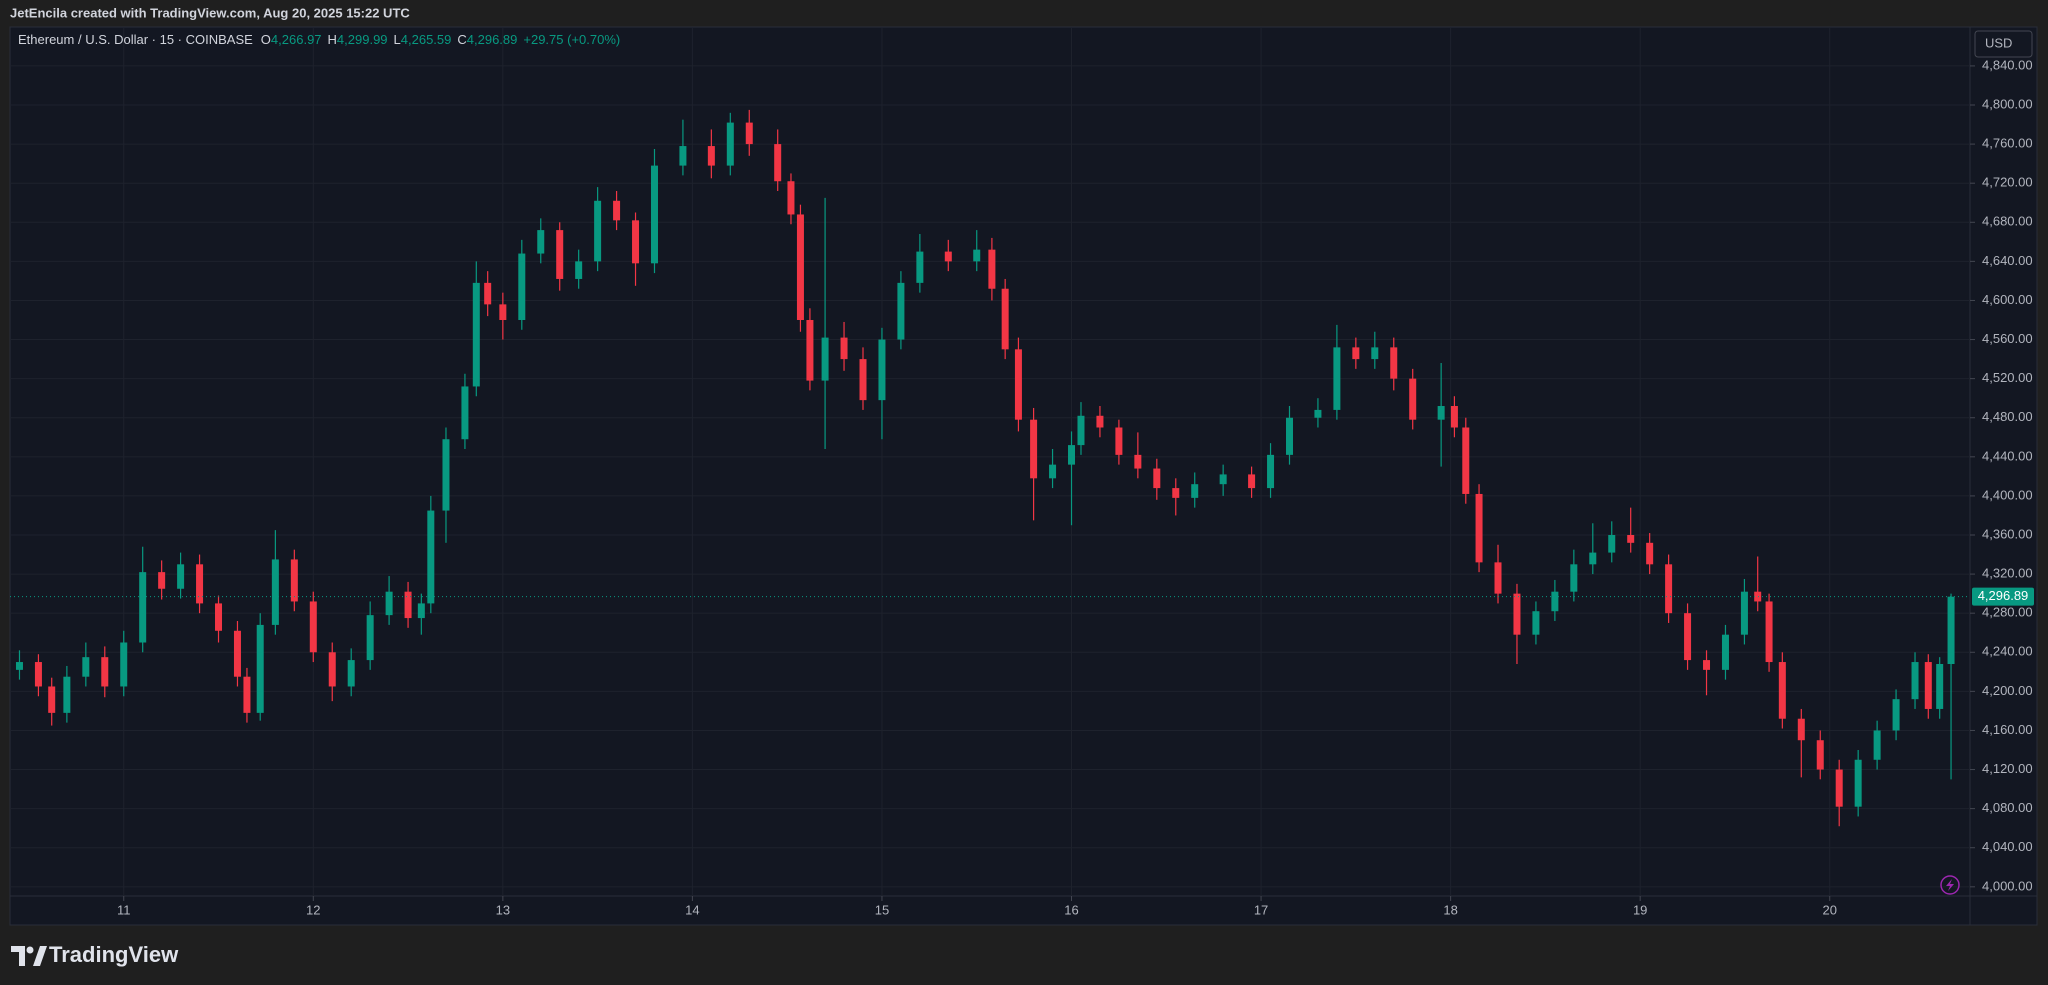  Describe the element at coordinates (1950, 885) in the screenshot. I see `lightning-icon` at that location.